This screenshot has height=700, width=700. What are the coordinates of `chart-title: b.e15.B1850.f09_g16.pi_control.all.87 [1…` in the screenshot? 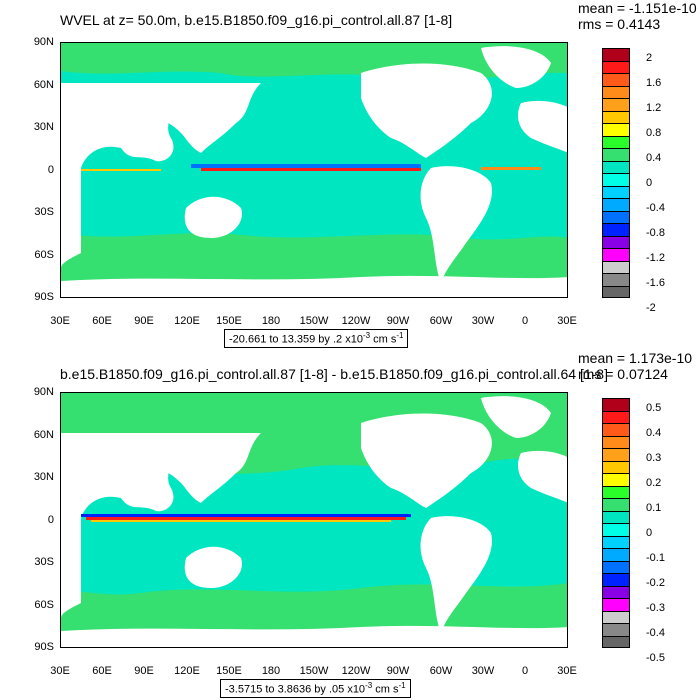 It's located at (334, 374).